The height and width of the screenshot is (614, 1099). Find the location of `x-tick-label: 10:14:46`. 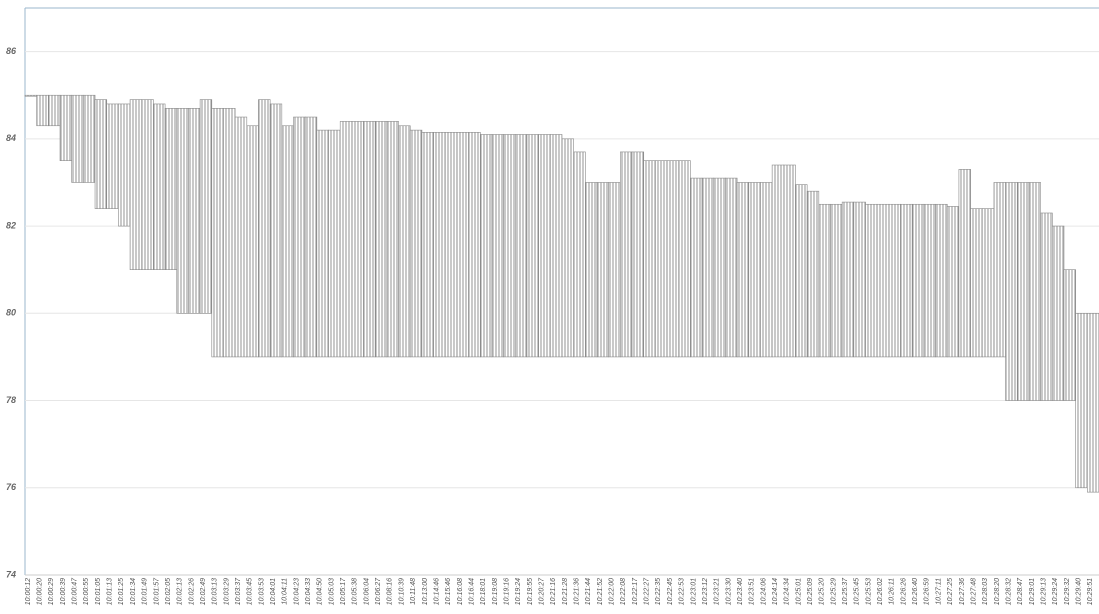

x-tick-label: 10:14:46 is located at coordinates (436, 591).